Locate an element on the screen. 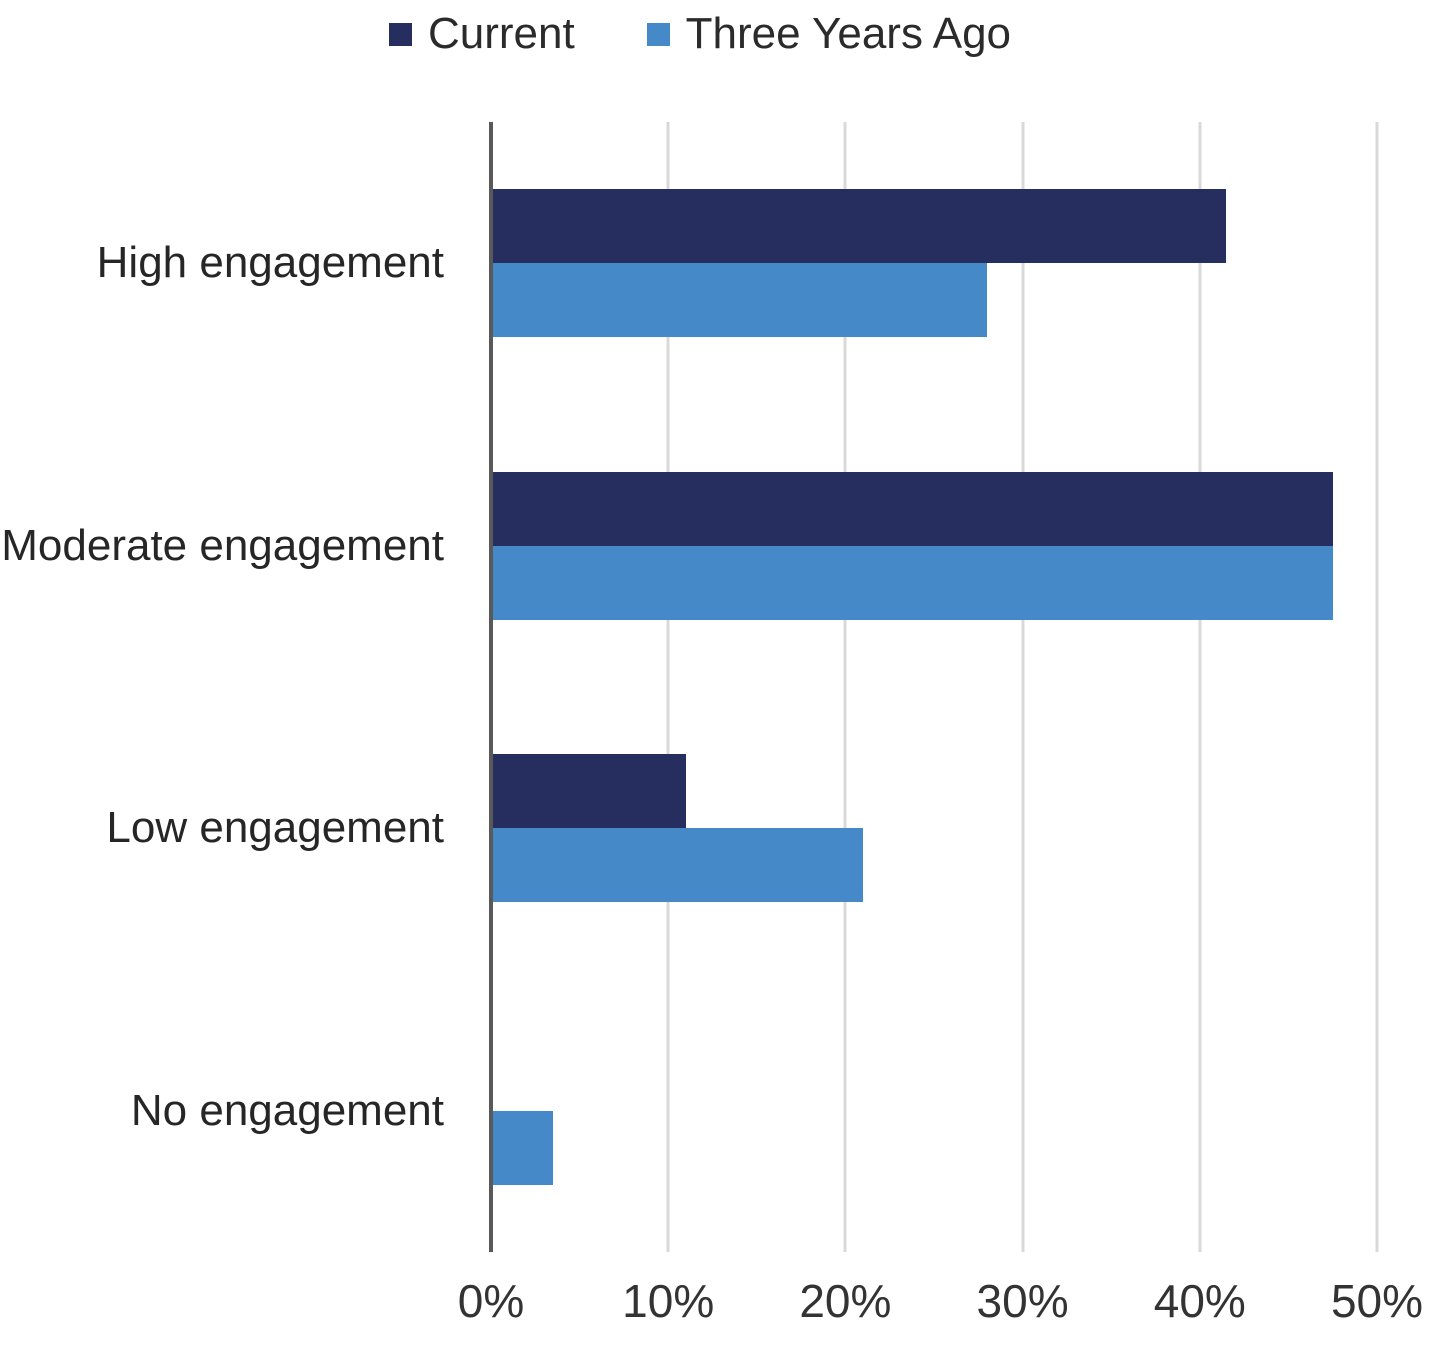 The image size is (1436, 1346). x-tick-label: 20% is located at coordinates (845, 1301).